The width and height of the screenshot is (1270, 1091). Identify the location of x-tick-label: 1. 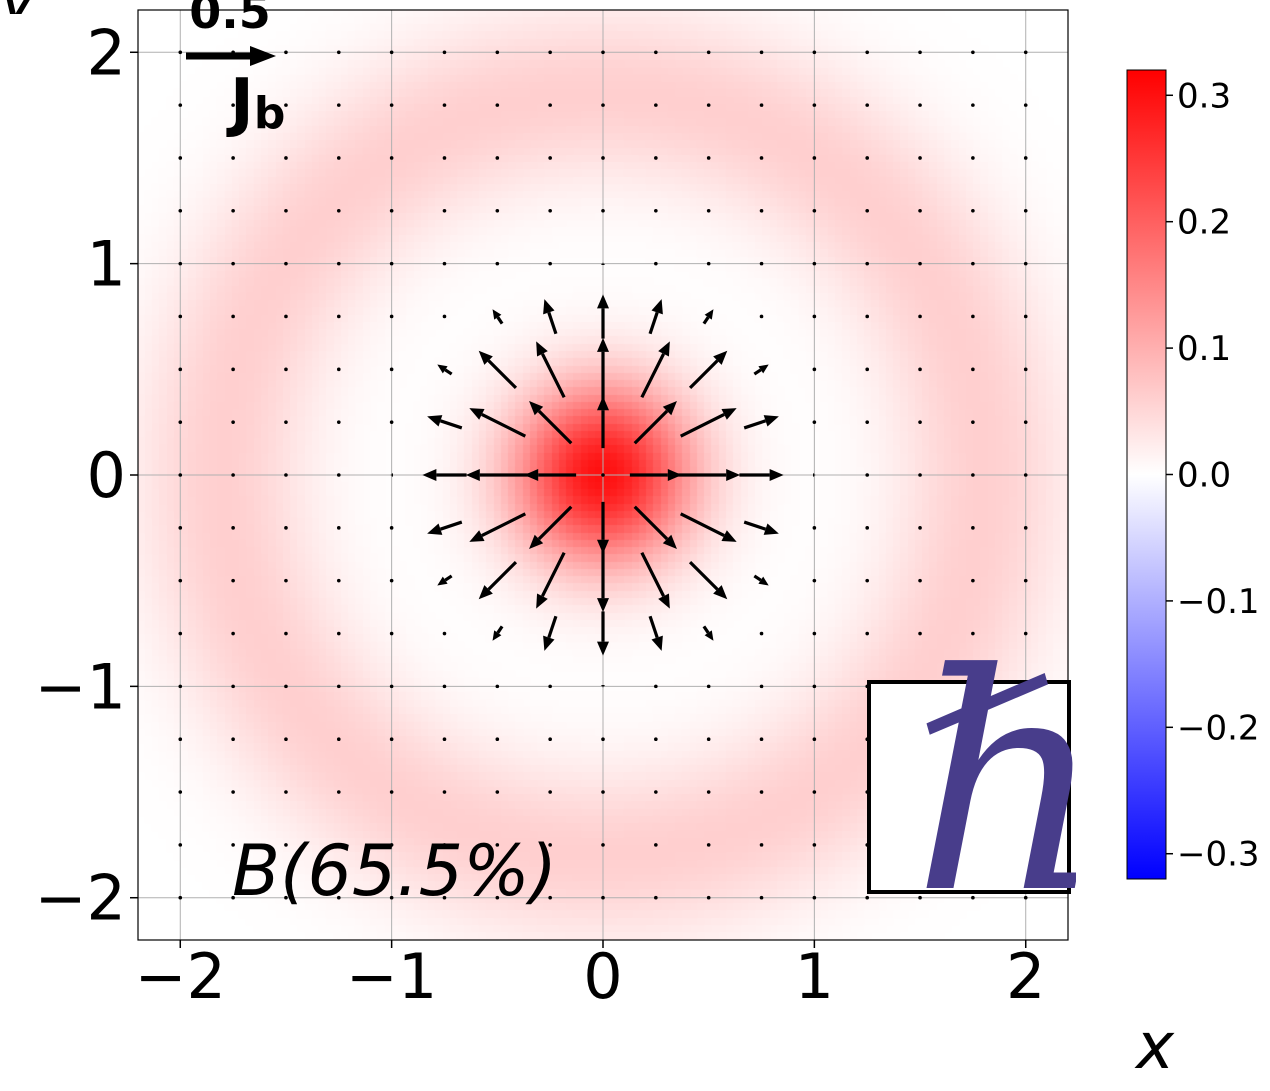
(814, 976).